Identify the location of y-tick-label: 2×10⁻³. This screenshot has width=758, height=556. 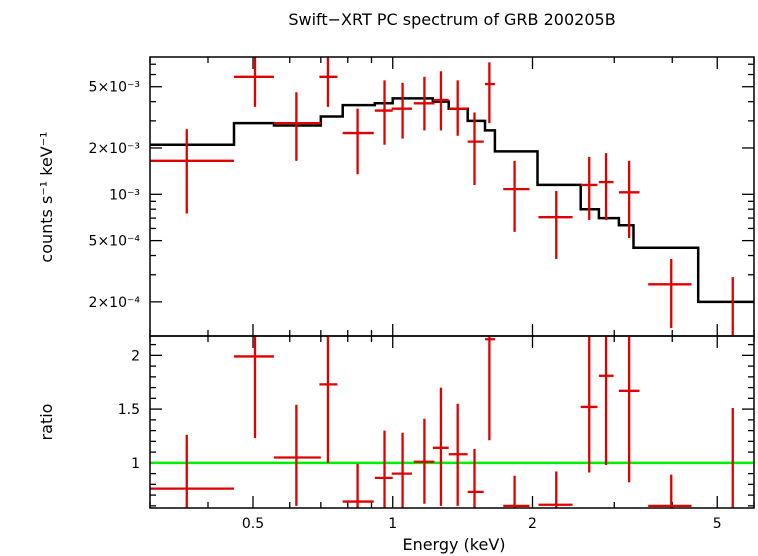
(114, 149).